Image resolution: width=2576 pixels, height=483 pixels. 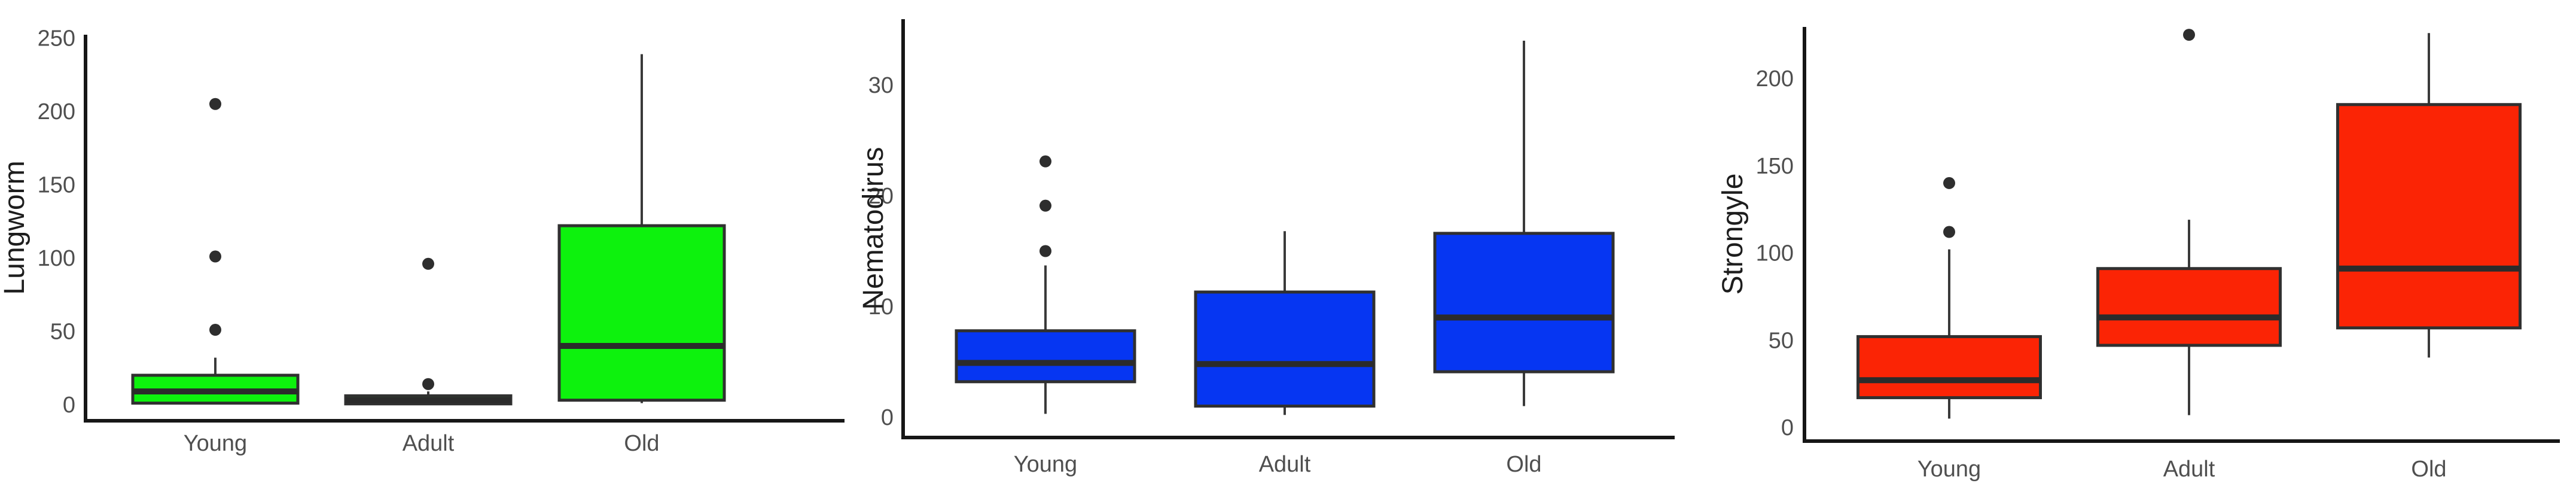 I want to click on y-tick-label: 250, so click(x=57, y=38).